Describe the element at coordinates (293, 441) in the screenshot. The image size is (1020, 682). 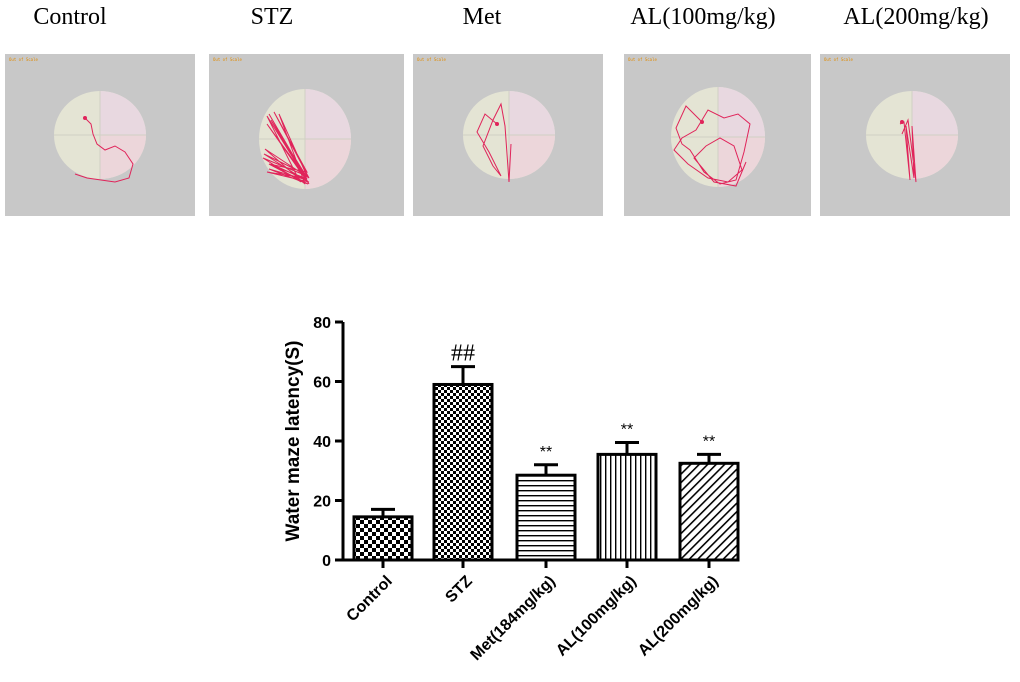
I see `y-axis-label: Water maze latency(S)` at that location.